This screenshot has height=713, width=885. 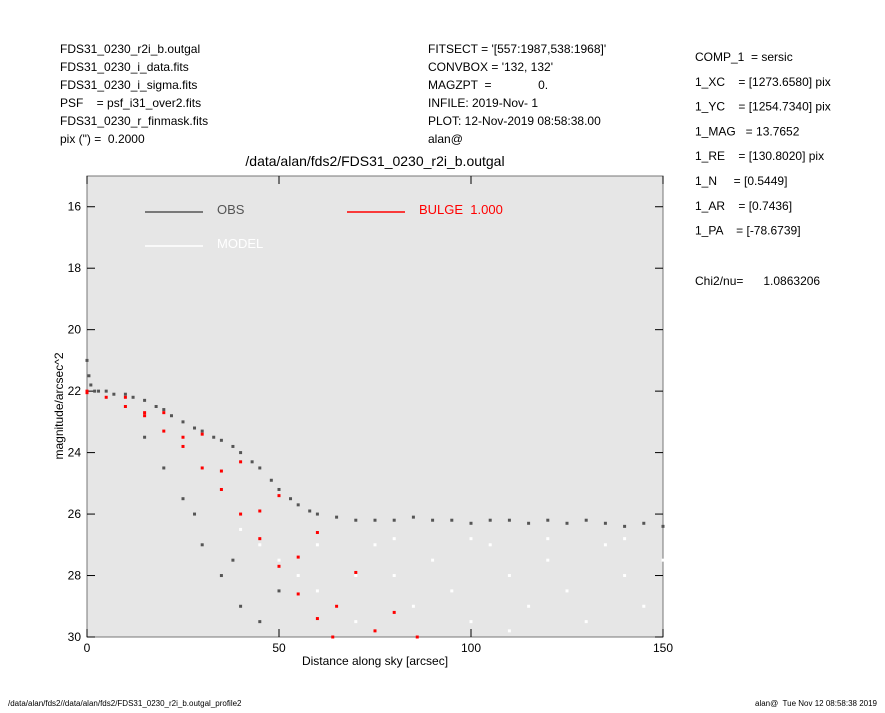 I want to click on x-tick-label: 50, so click(x=279, y=648).